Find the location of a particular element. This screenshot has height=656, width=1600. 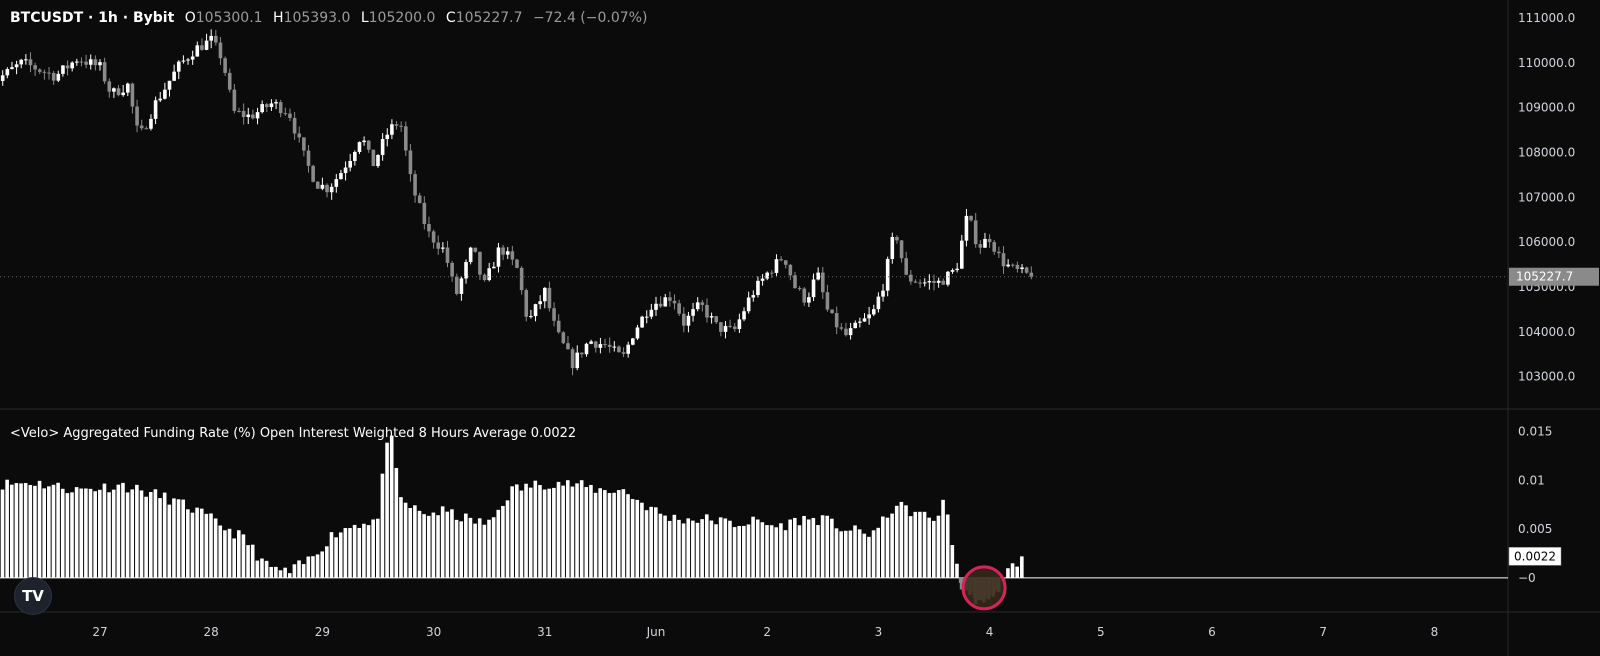

change-value: −72.4 (−0.07%) is located at coordinates (590, 18).